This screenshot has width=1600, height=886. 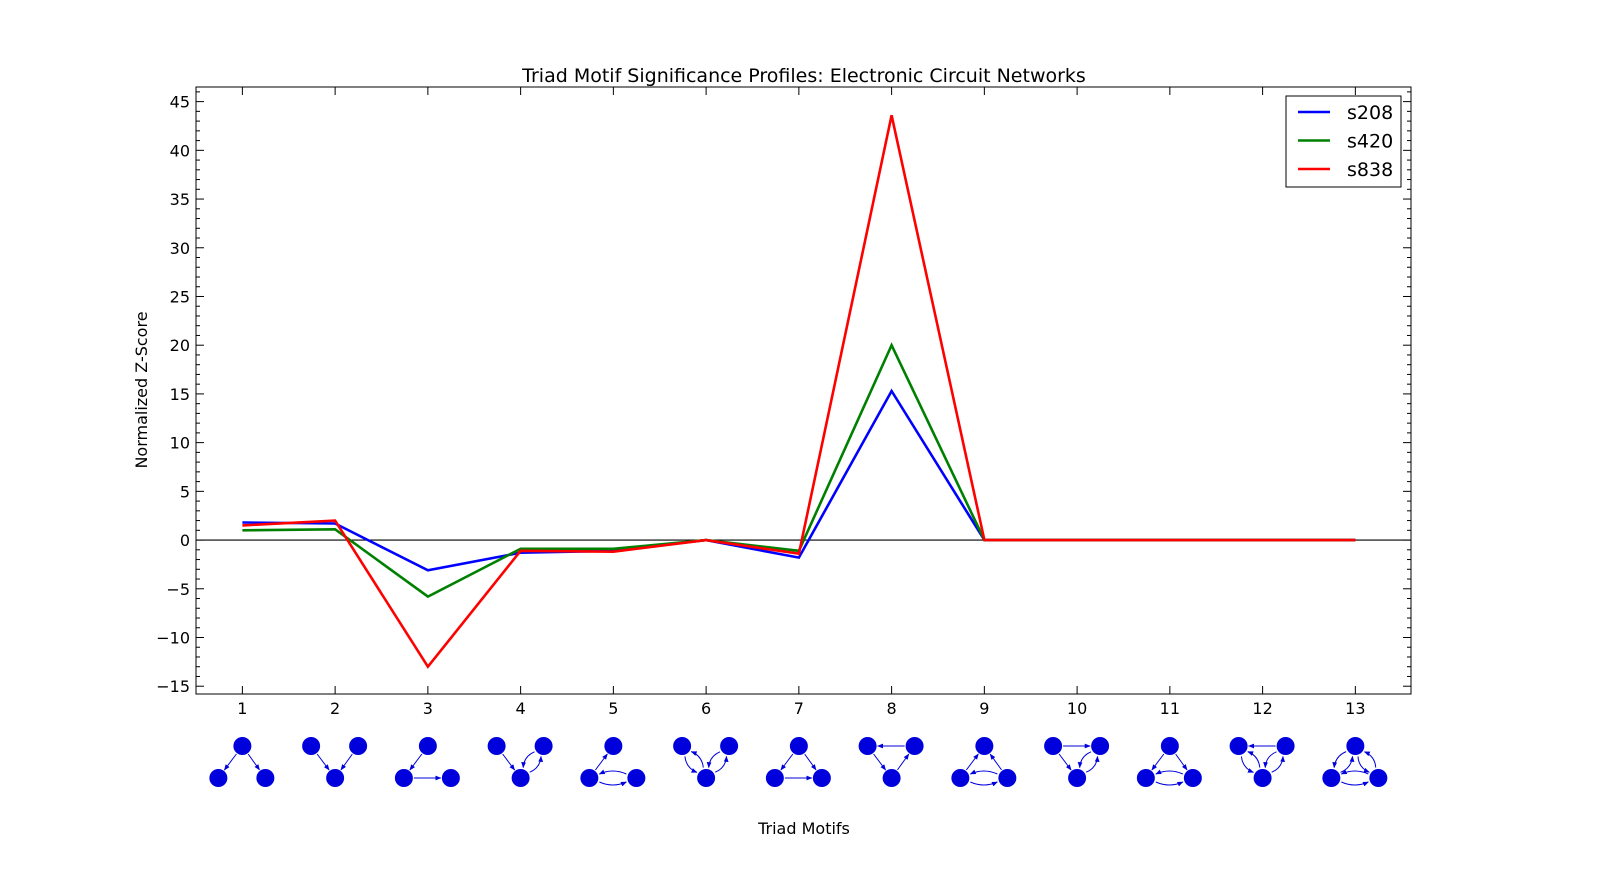 I want to click on x-tick-label: 12, so click(x=1262, y=708).